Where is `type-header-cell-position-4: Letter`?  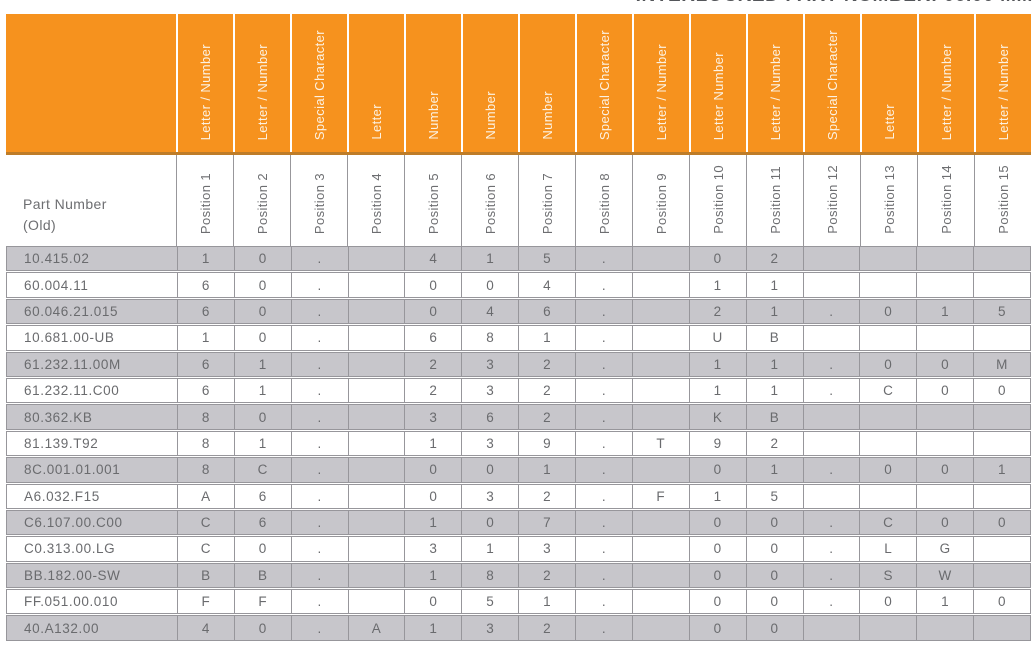 type-header-cell-position-4: Letter is located at coordinates (375, 83).